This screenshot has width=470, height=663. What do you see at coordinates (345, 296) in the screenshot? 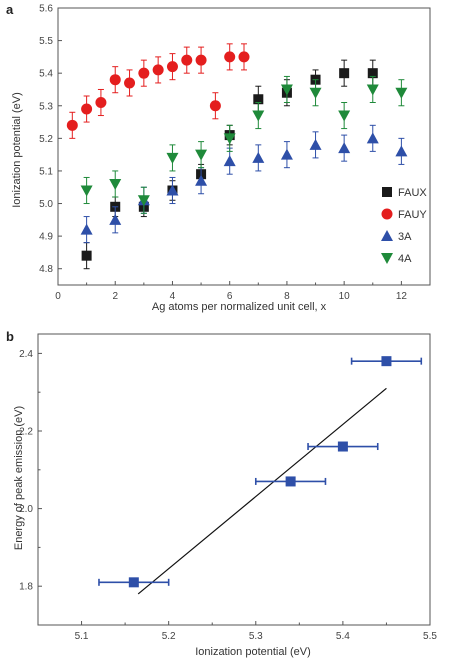
I see `x-tick-label: 10` at bounding box center [345, 296].